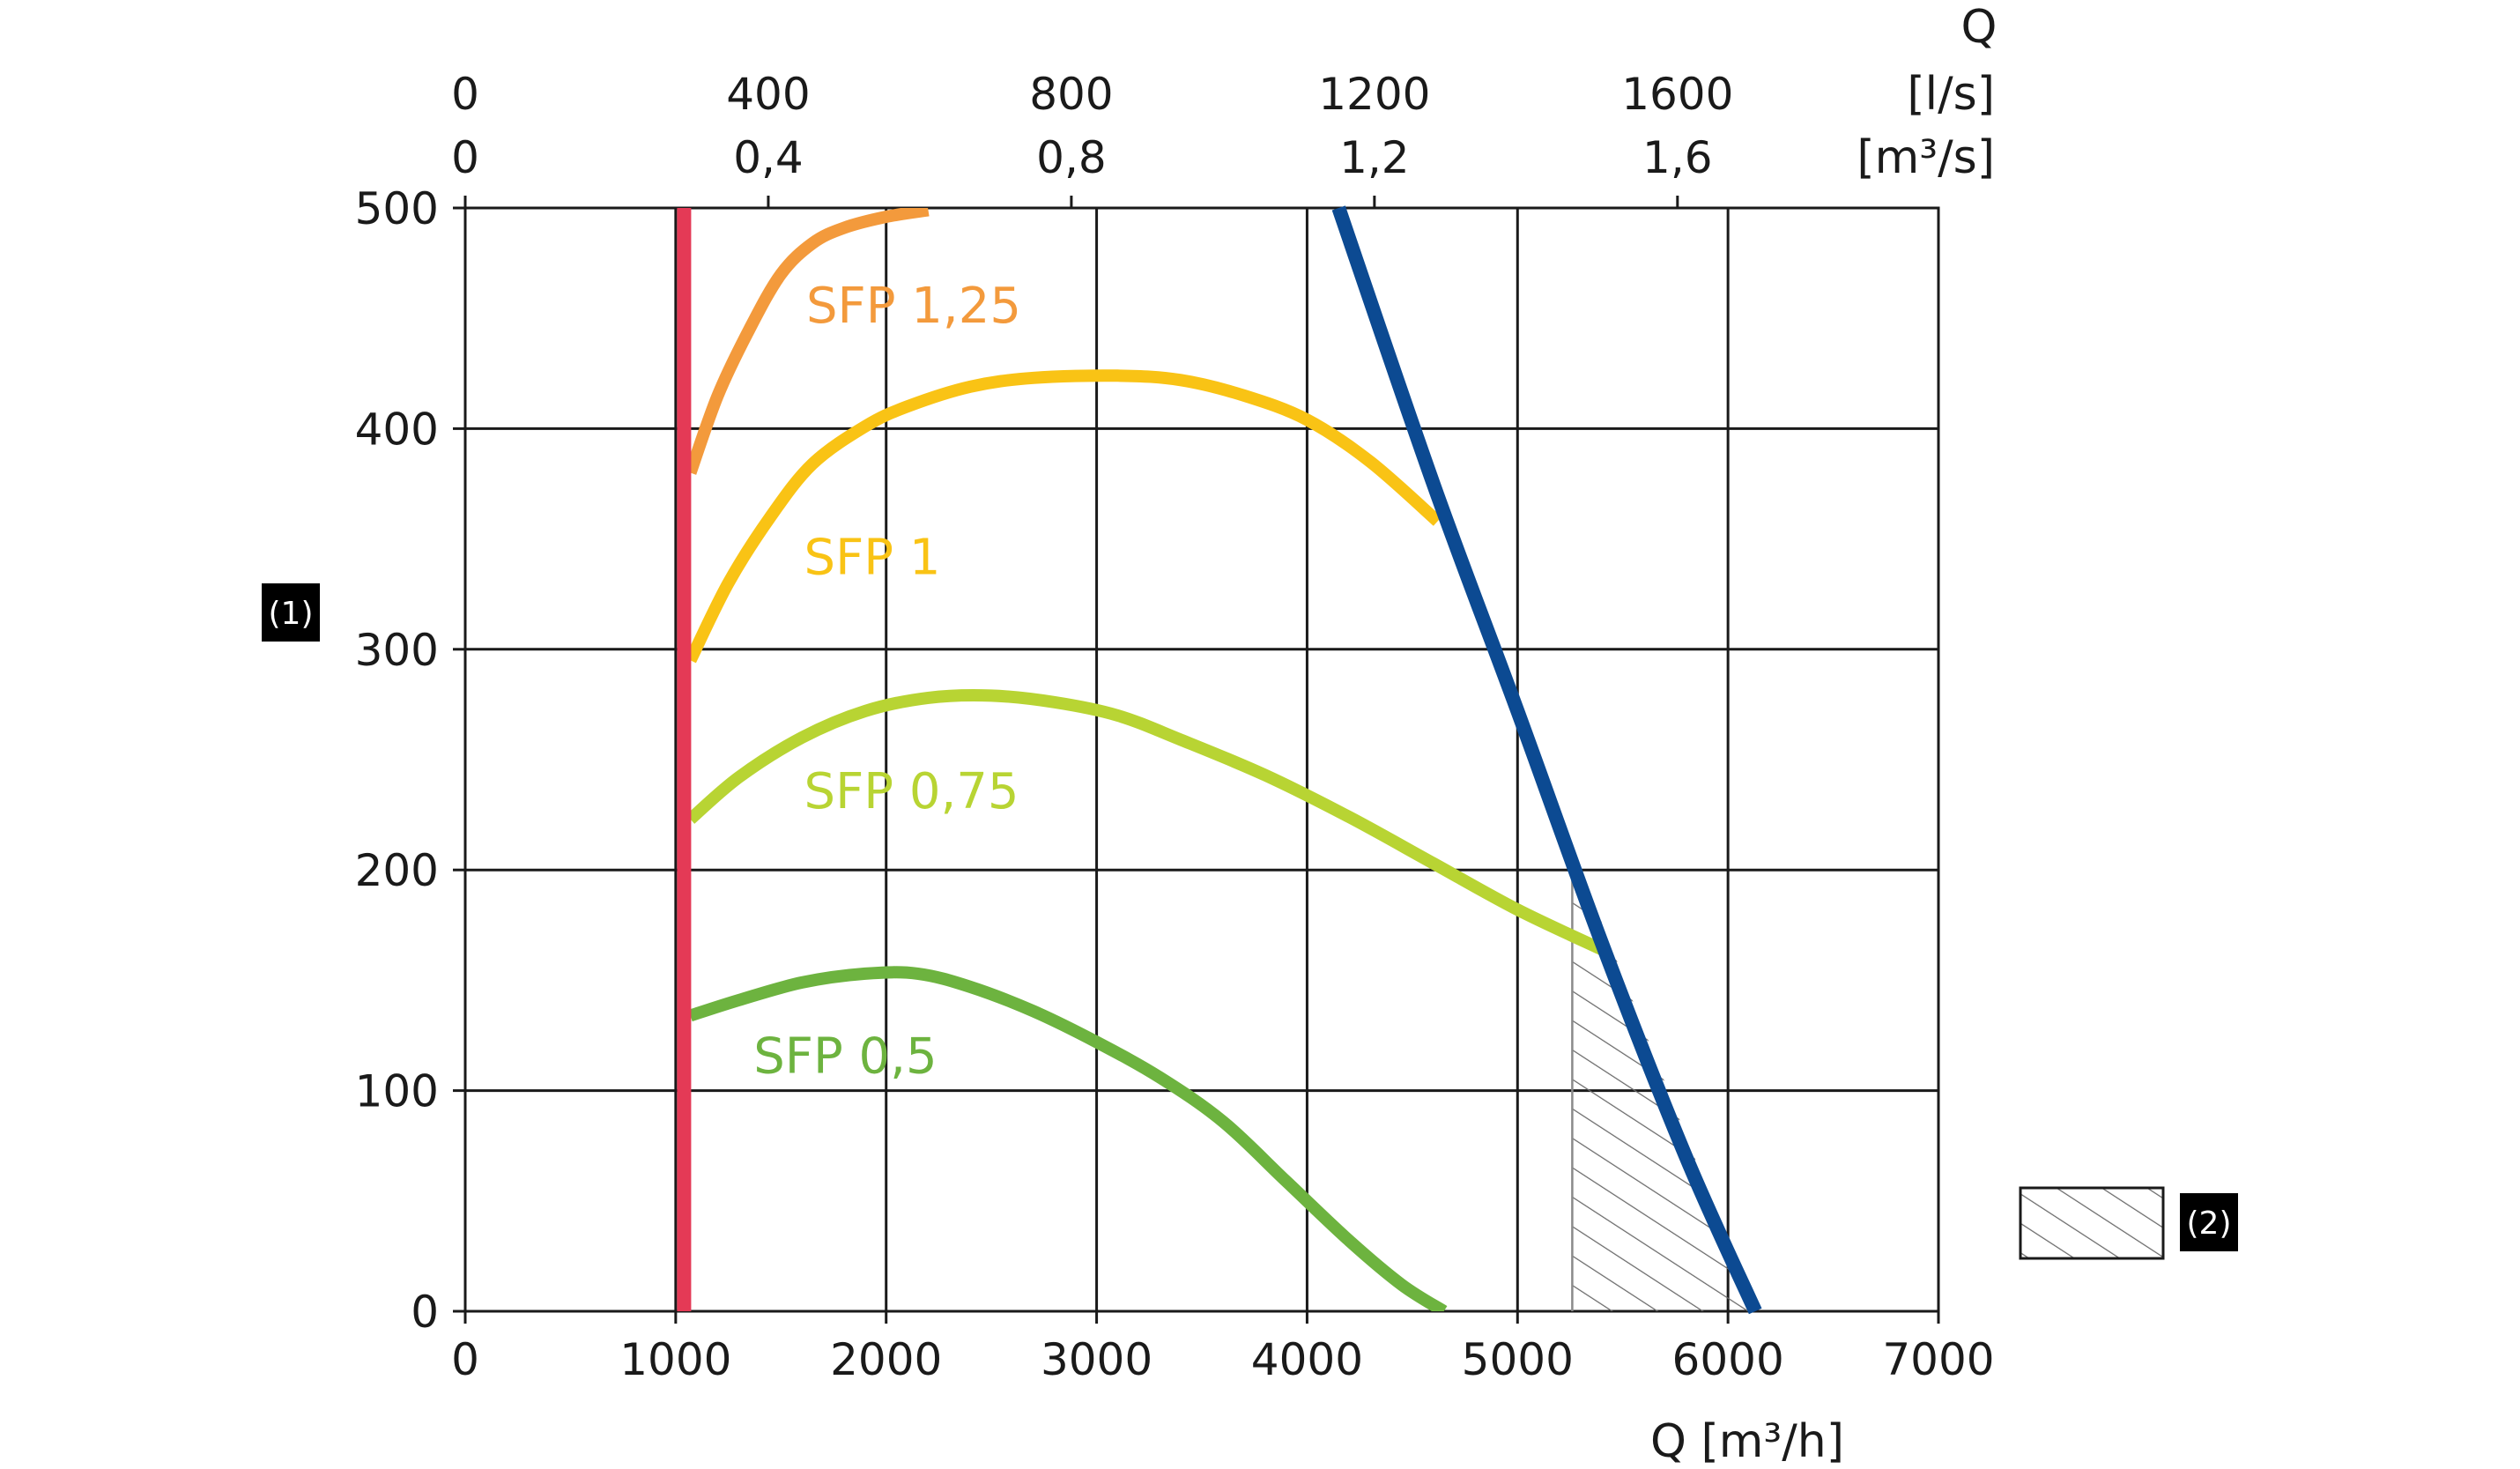 This screenshot has width=2520, height=1469. I want to click on hatched-region-layer, so click(1663, 1080).